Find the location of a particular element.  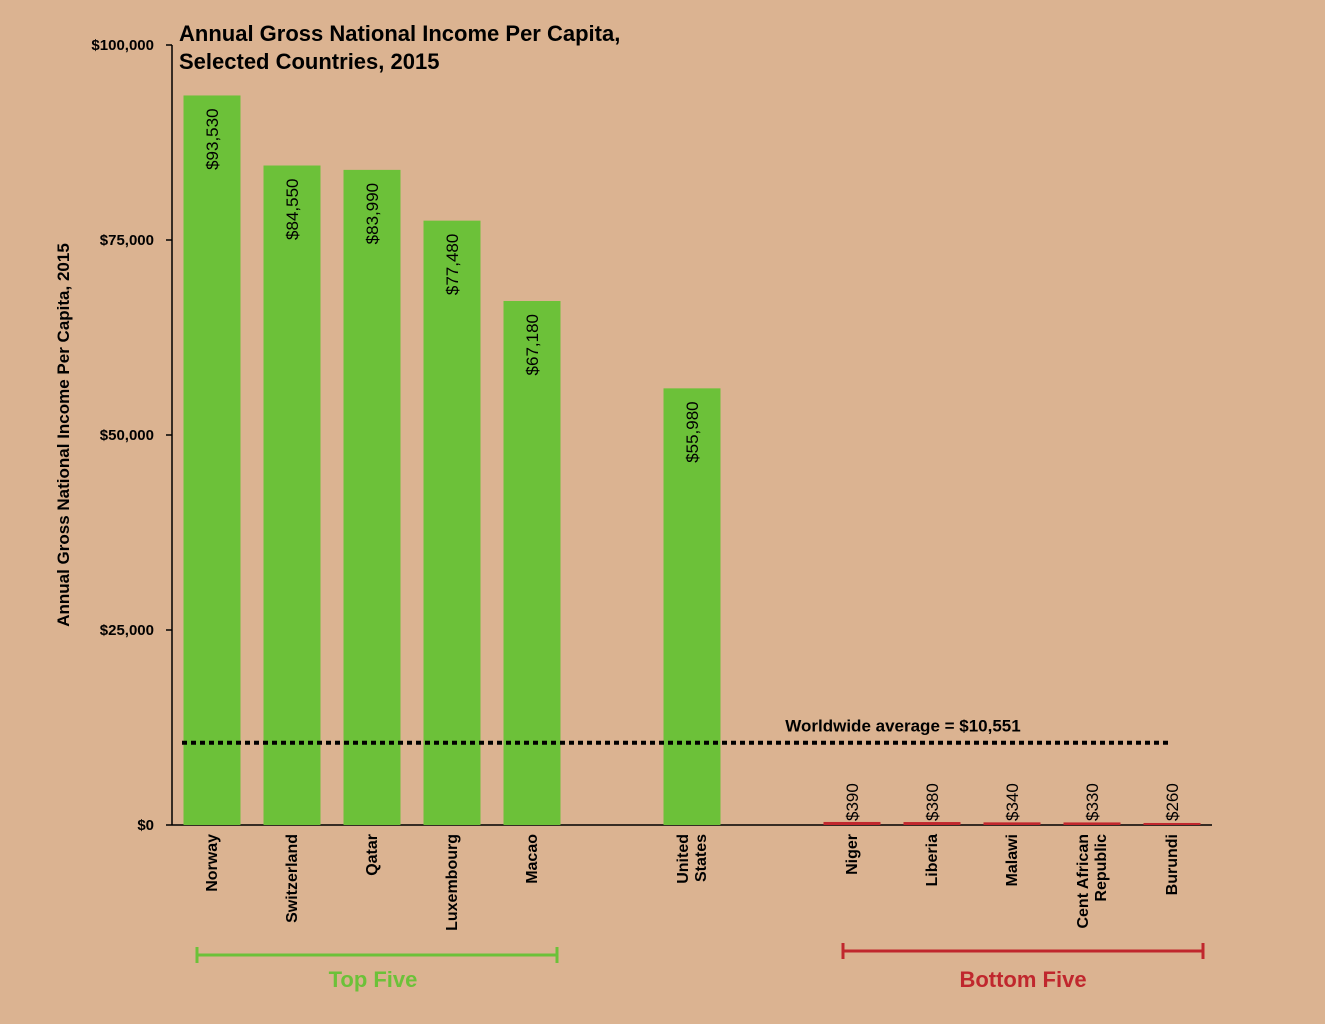

x-category-label: States is located at coordinates (701, 858).